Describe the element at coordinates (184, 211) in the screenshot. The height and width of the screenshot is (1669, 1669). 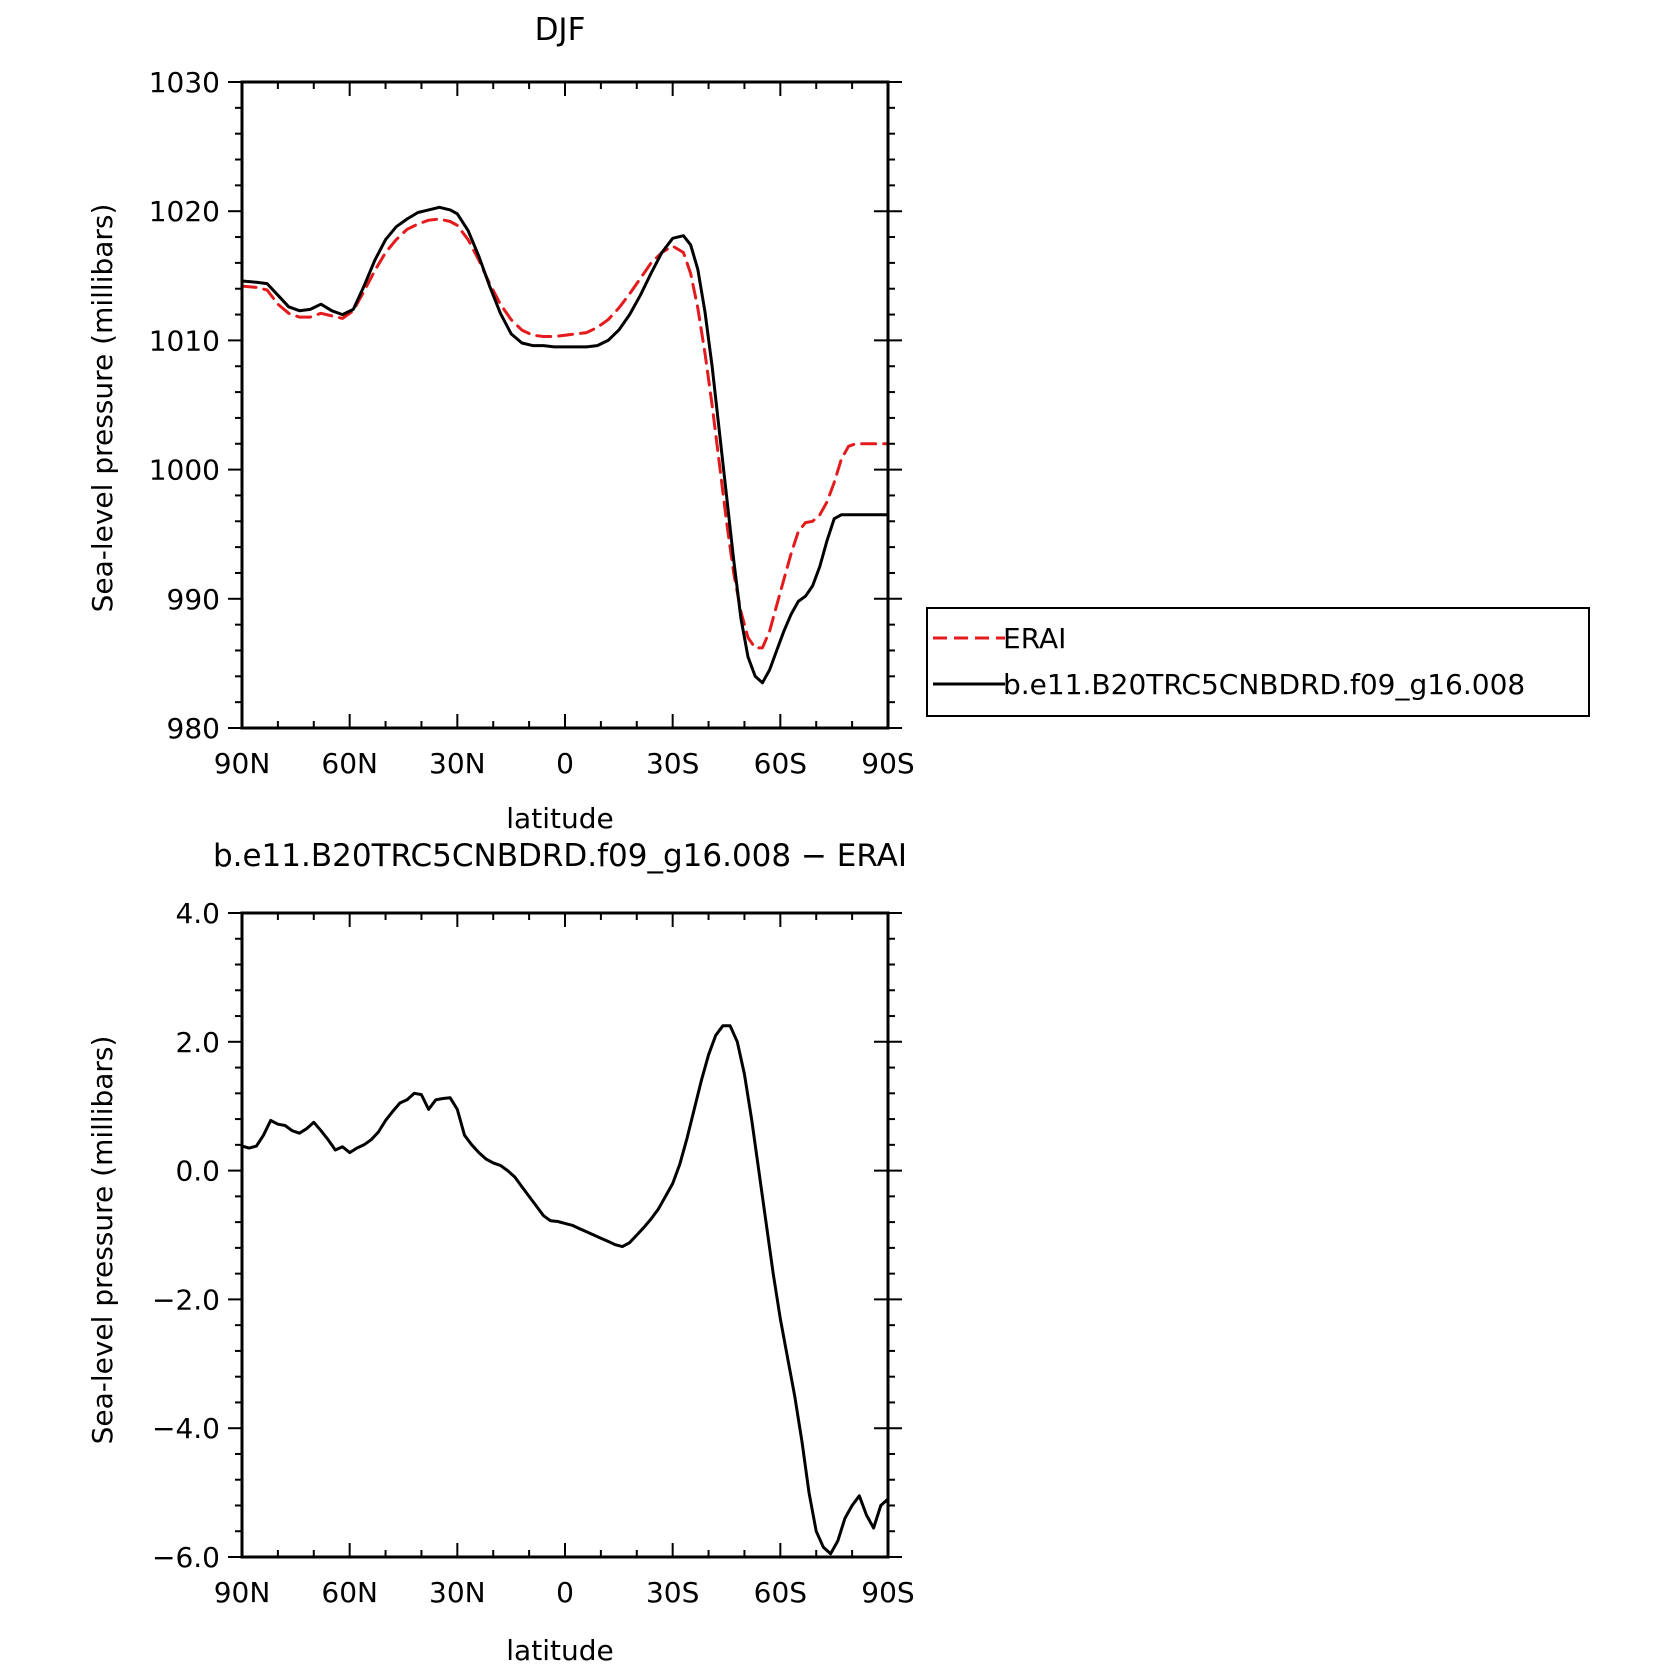
I see `y-tick-label: 1020` at that location.